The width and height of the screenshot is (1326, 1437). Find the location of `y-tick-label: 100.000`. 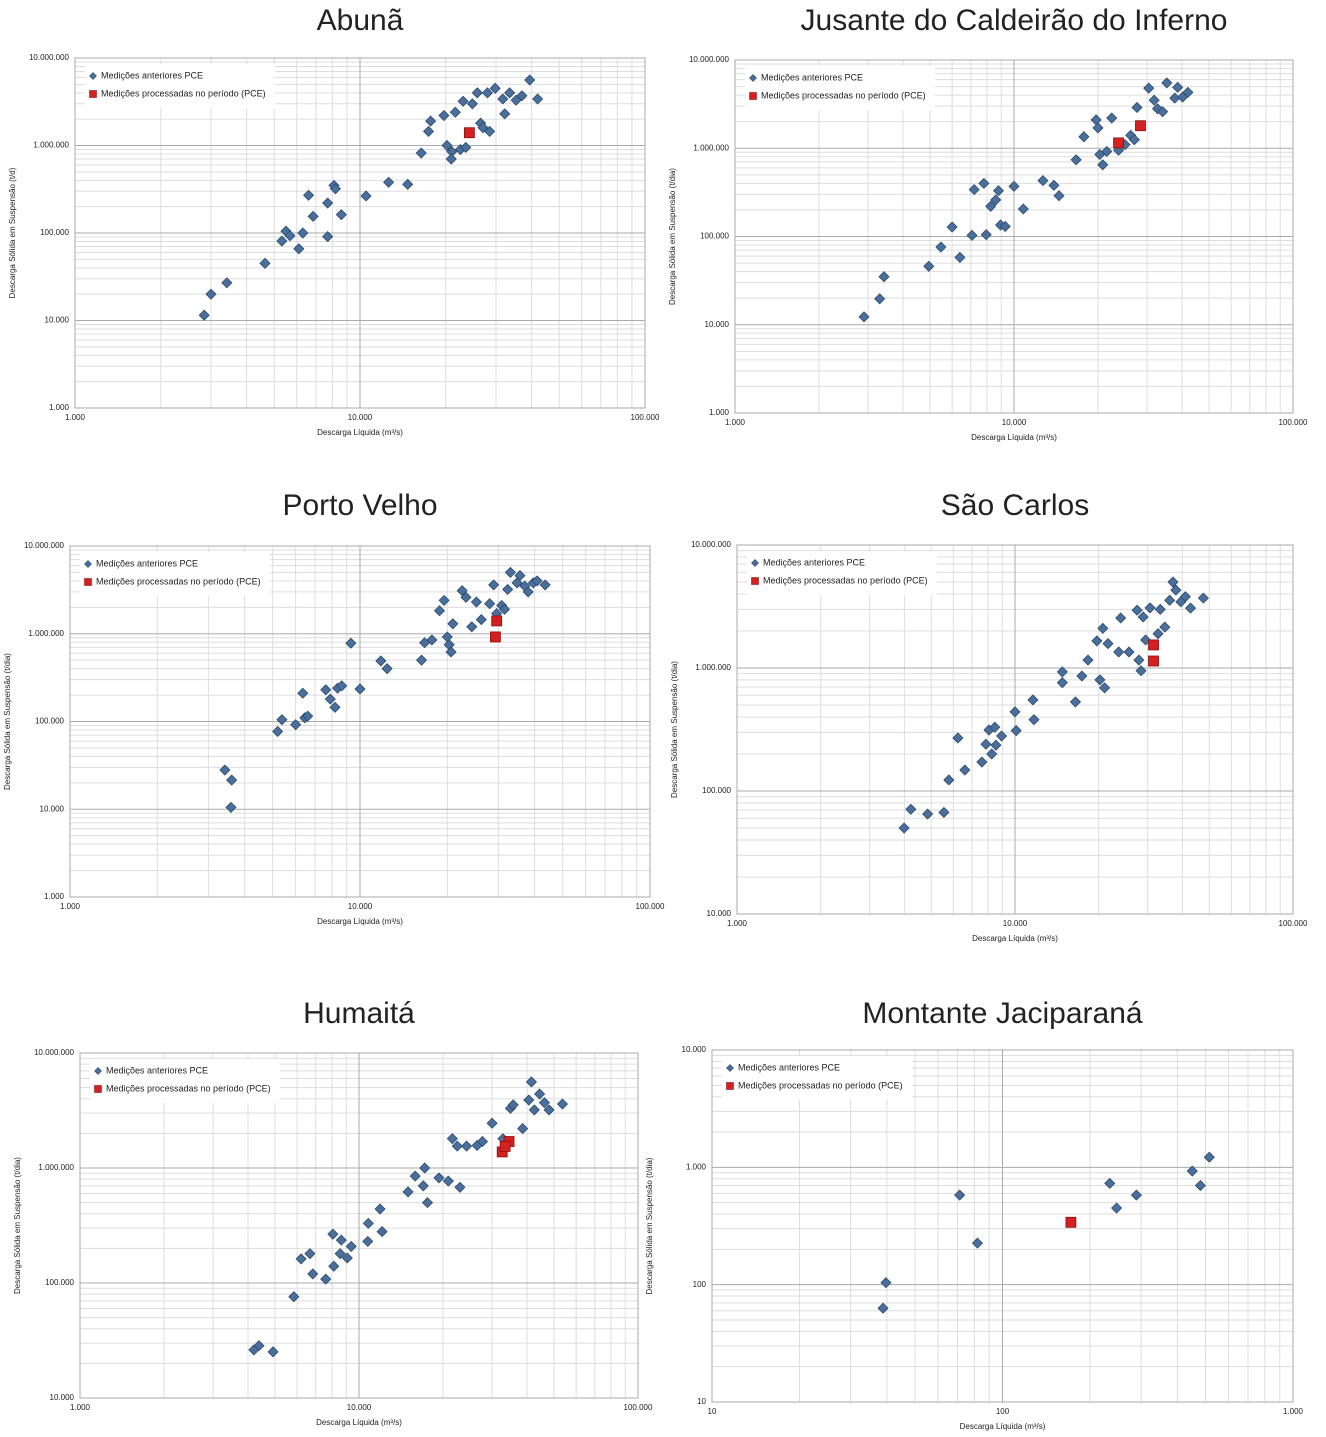

y-tick-label: 100.000 is located at coordinates (49, 721).